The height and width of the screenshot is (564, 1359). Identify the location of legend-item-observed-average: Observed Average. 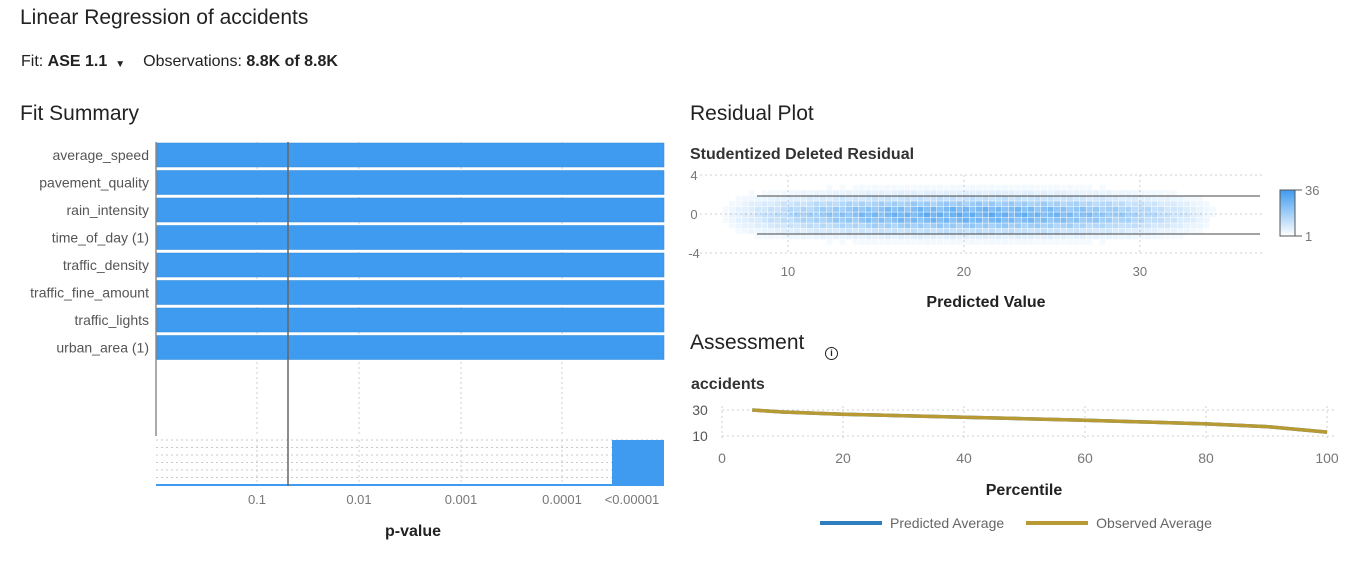
(1119, 523).